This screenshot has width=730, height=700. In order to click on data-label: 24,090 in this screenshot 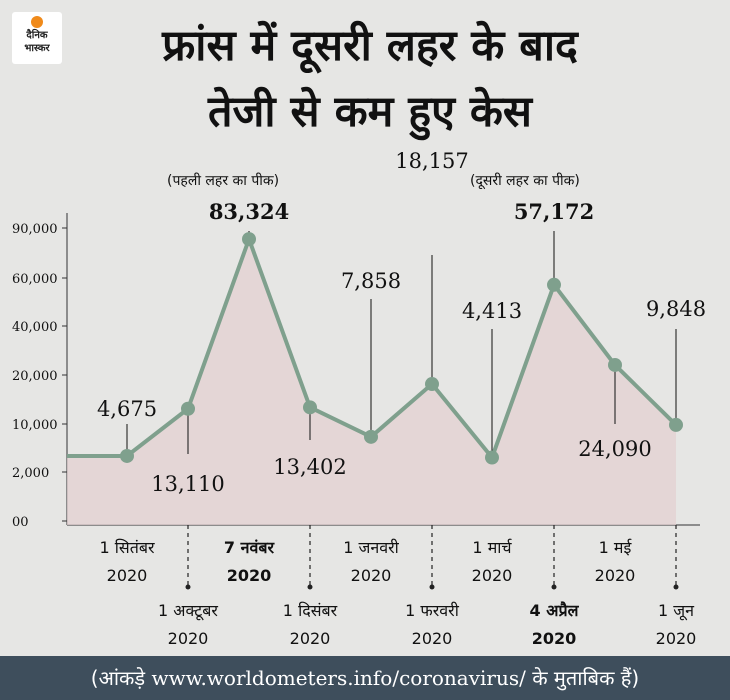, I will do `click(614, 449)`.